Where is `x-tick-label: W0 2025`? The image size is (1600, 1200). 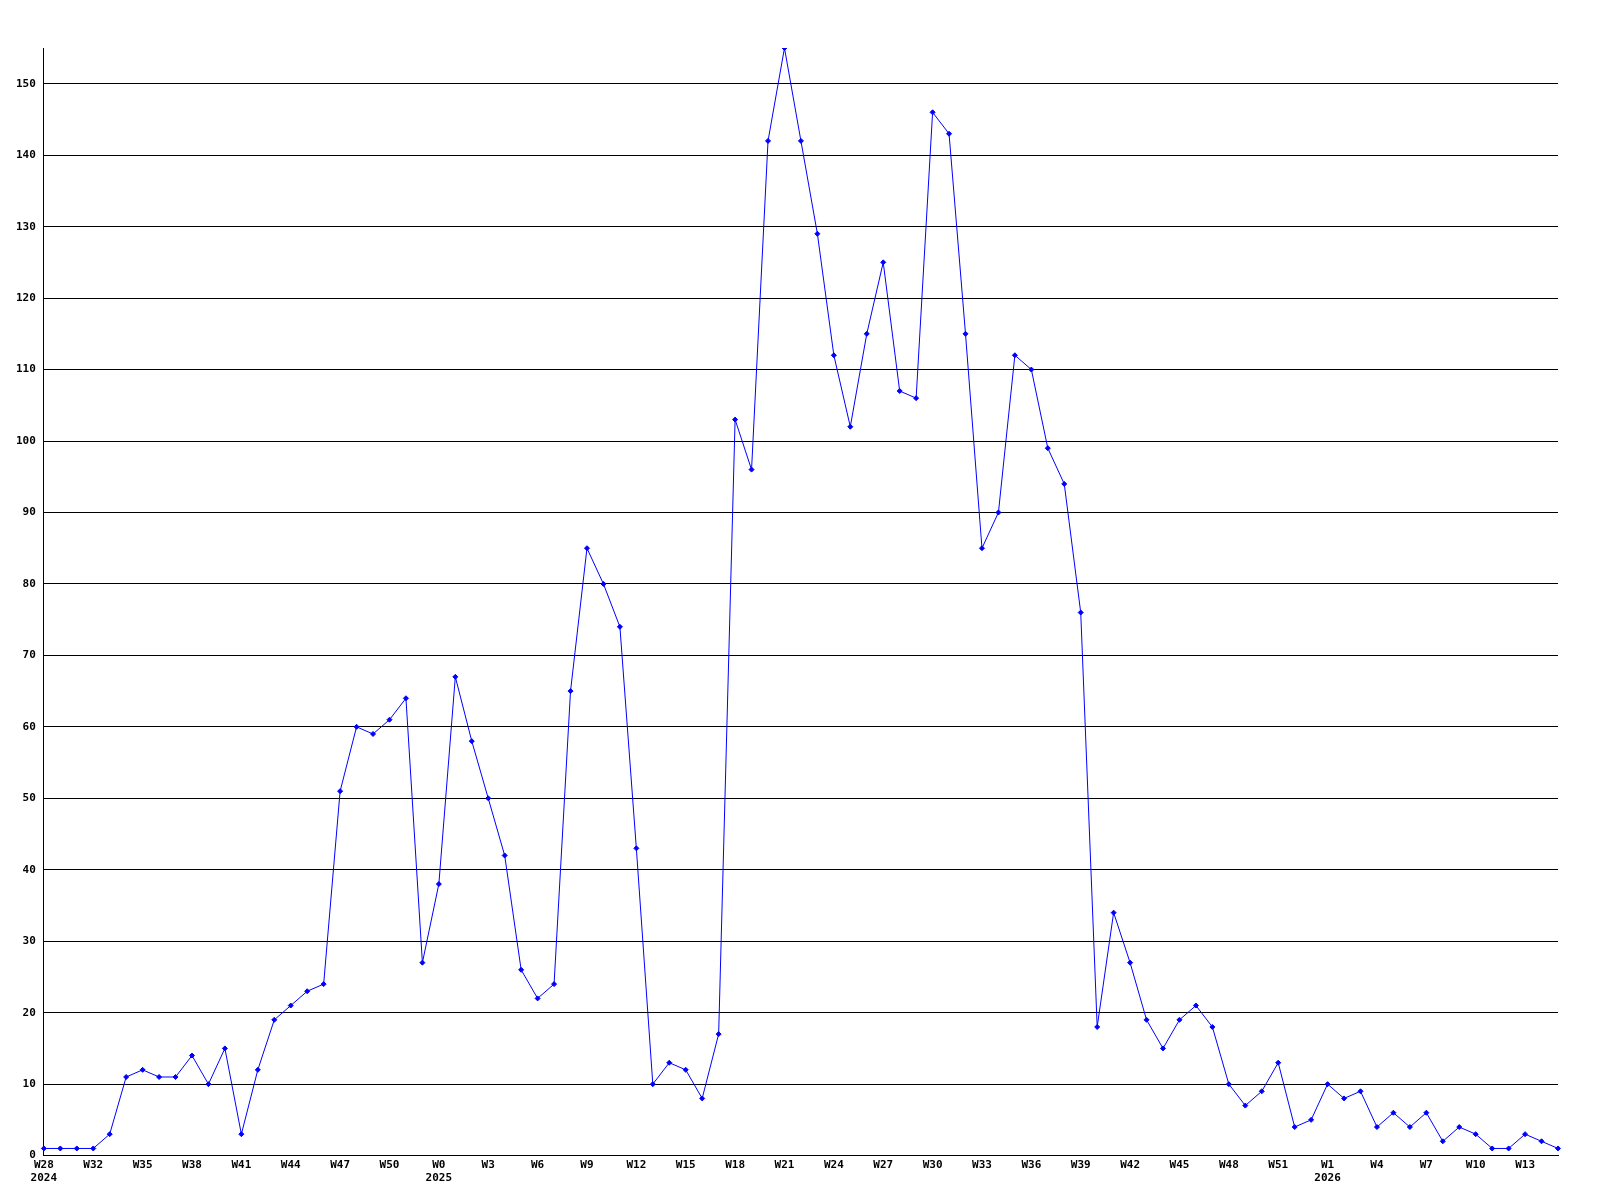 x-tick-label: W0 2025 is located at coordinates (439, 1171).